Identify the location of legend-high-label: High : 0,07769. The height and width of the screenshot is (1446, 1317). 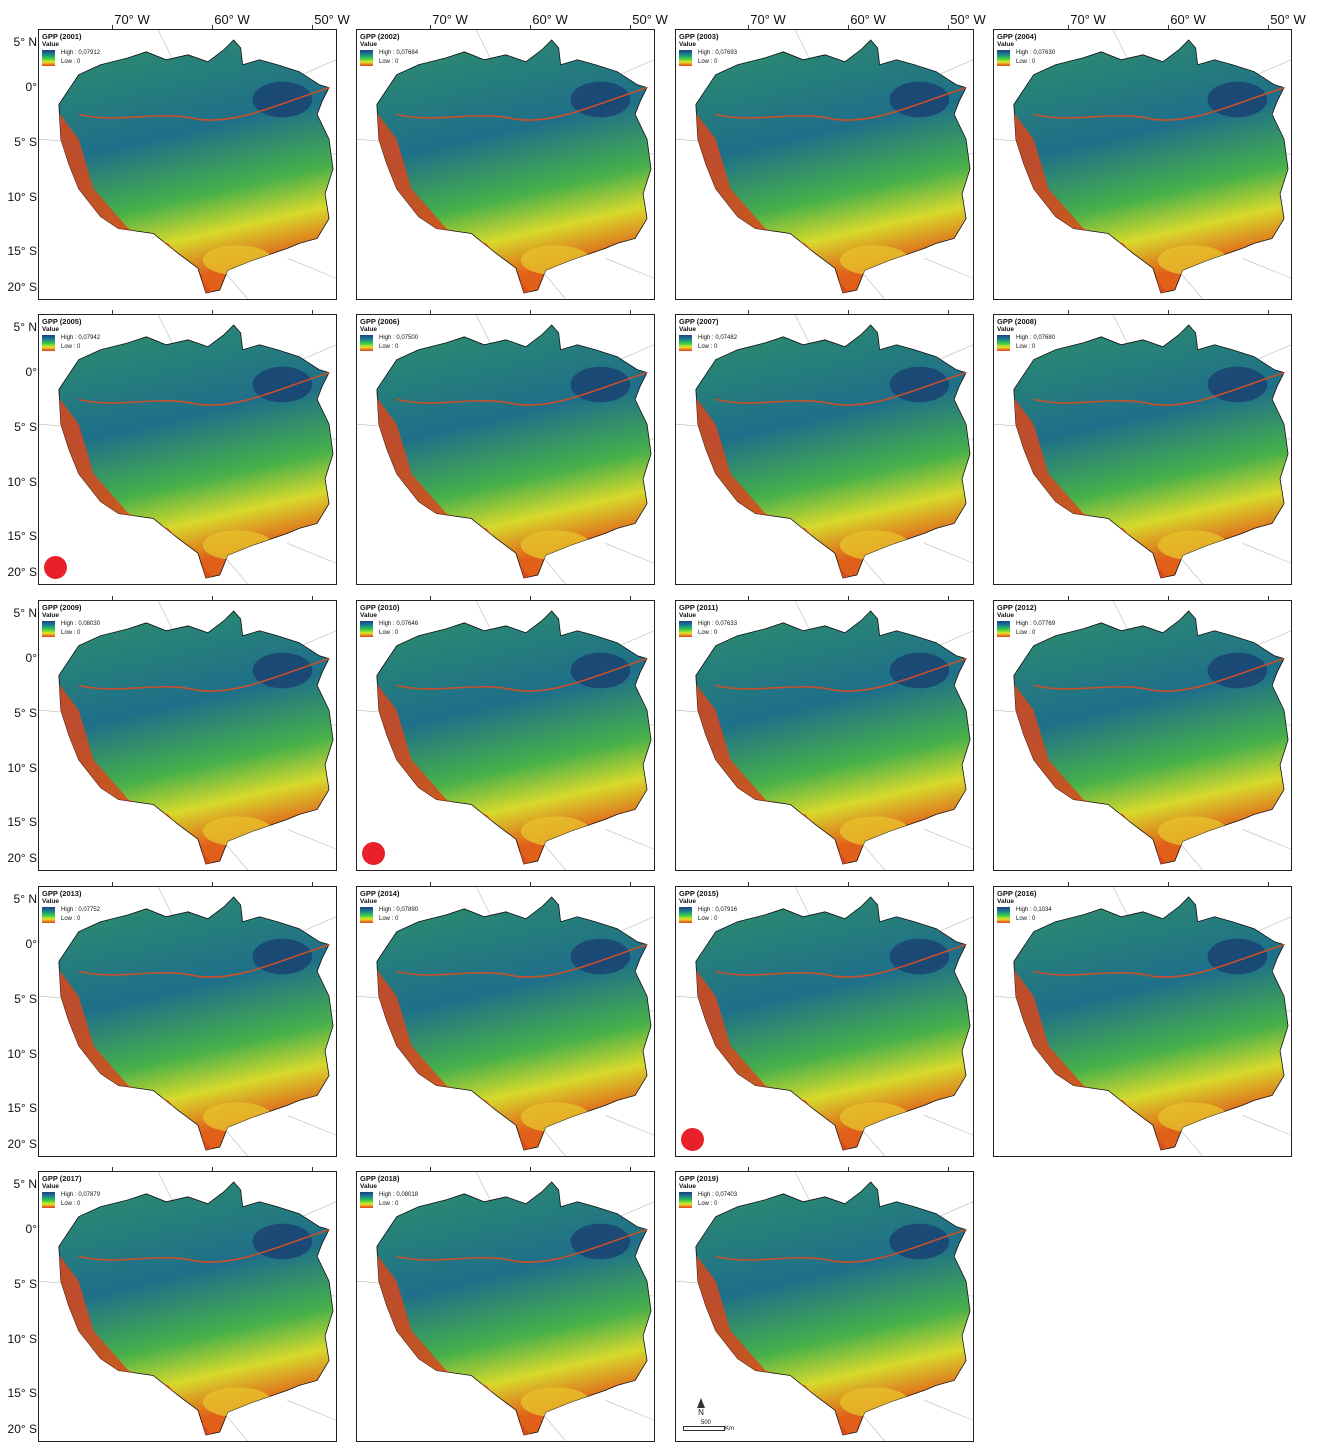
(1036, 624).